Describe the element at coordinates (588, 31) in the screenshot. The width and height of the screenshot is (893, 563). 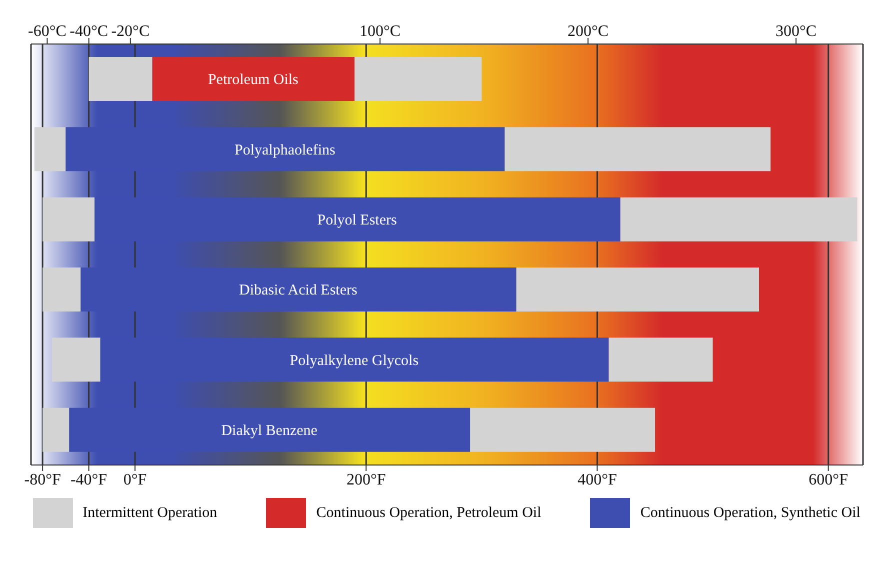
I see `x2-tick-label: 200°C` at that location.